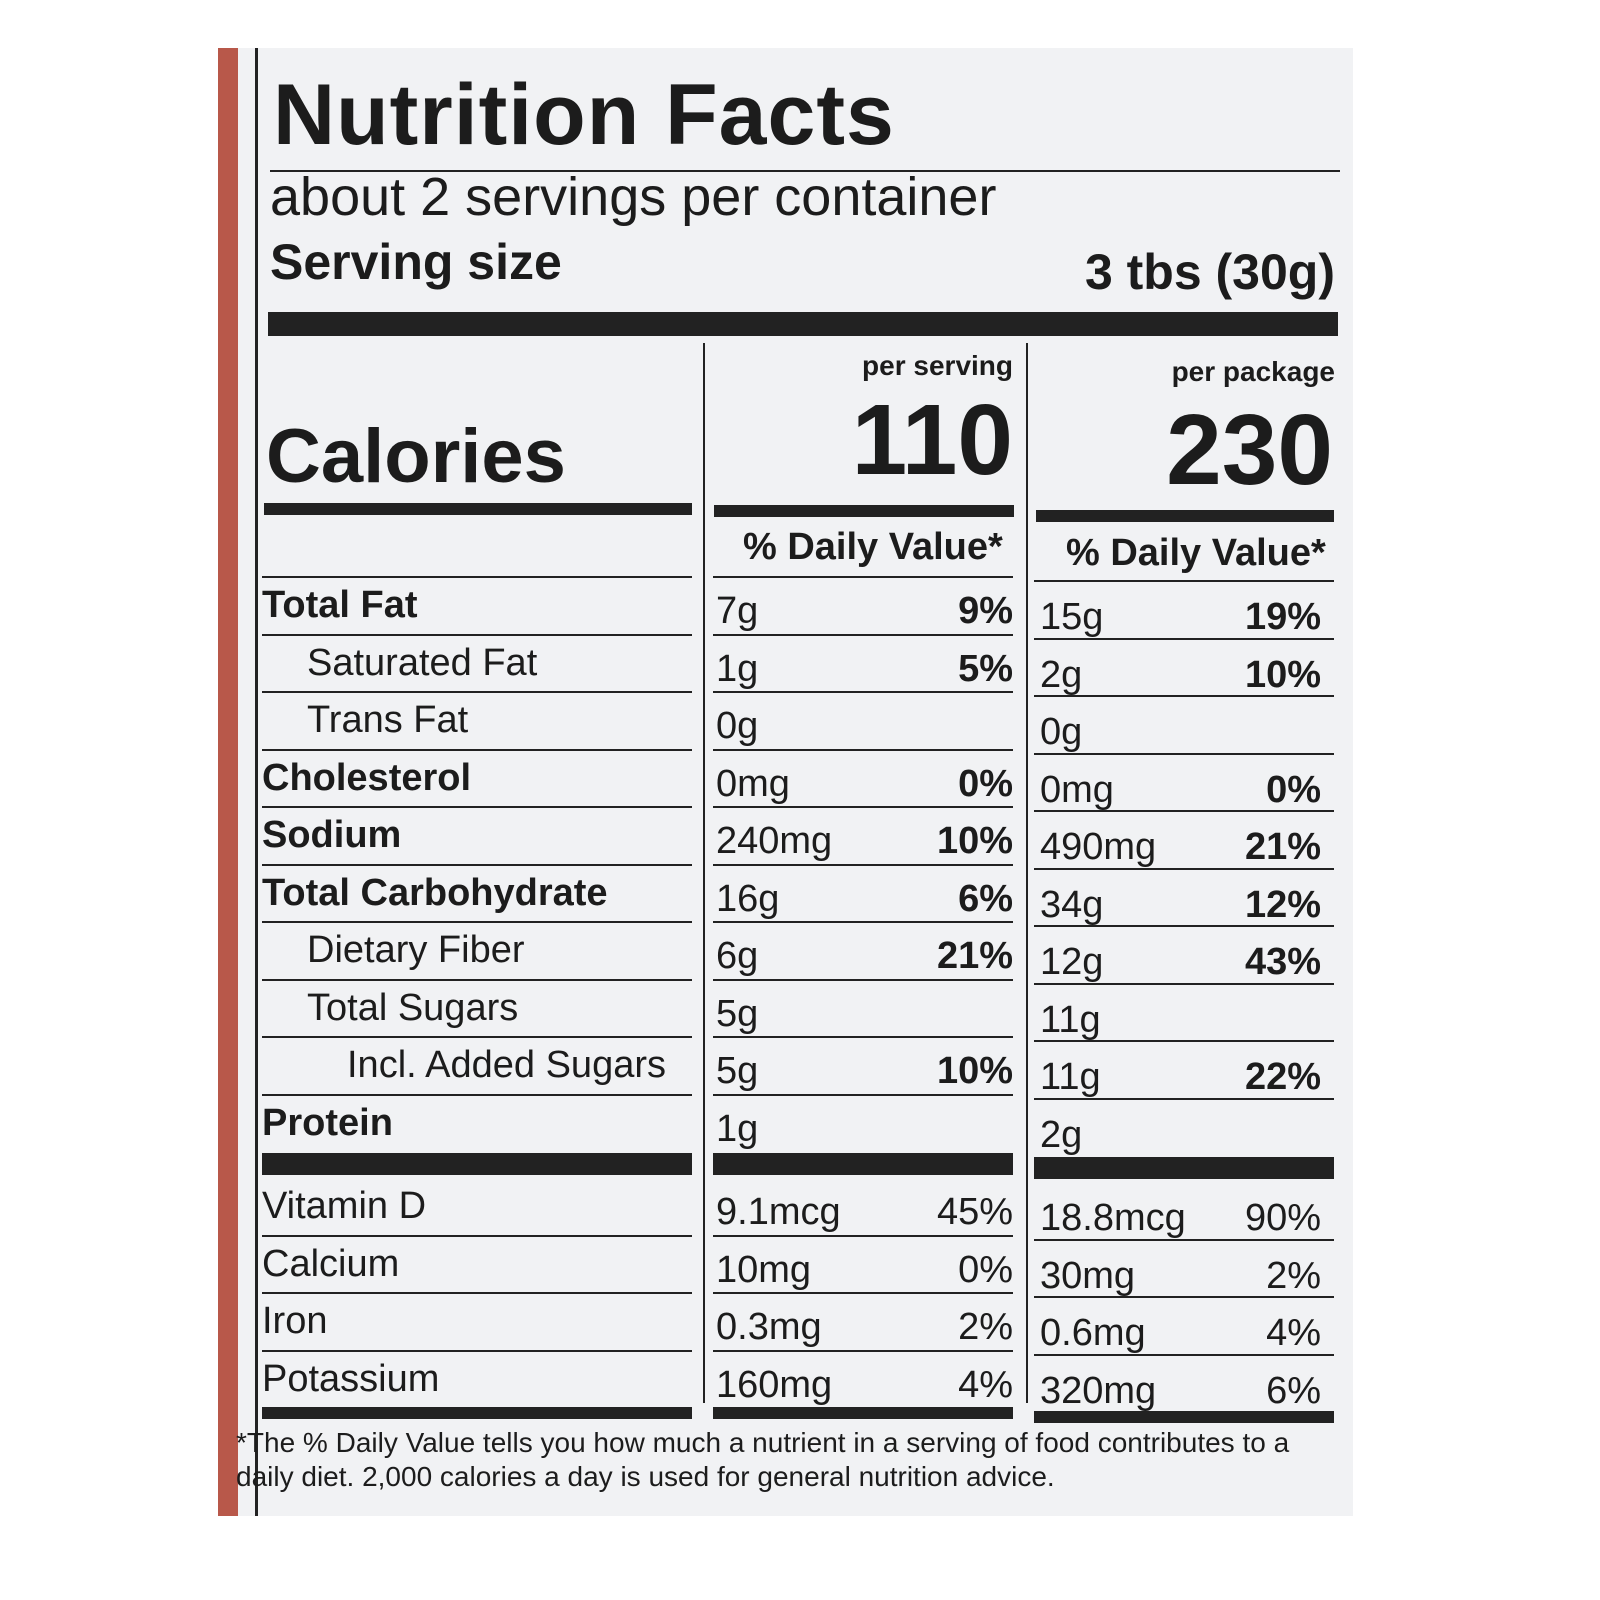 Image resolution: width=1600 pixels, height=1600 pixels. What do you see at coordinates (506, 1065) in the screenshot?
I see `nutrient-name: Incl. Added Sugars` at bounding box center [506, 1065].